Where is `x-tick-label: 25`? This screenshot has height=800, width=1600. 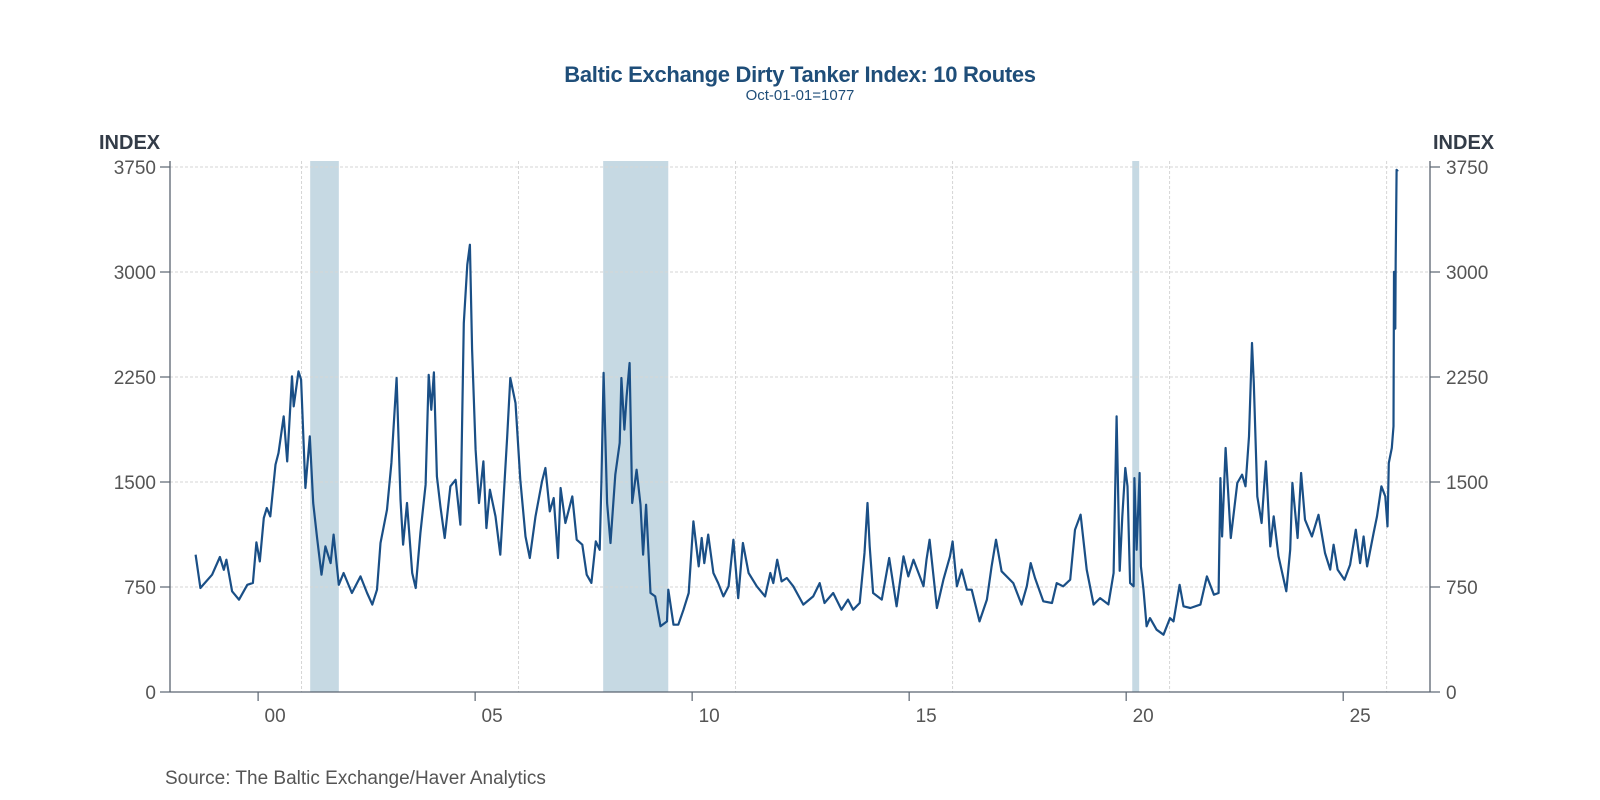
x-tick-label: 25 is located at coordinates (1360, 716).